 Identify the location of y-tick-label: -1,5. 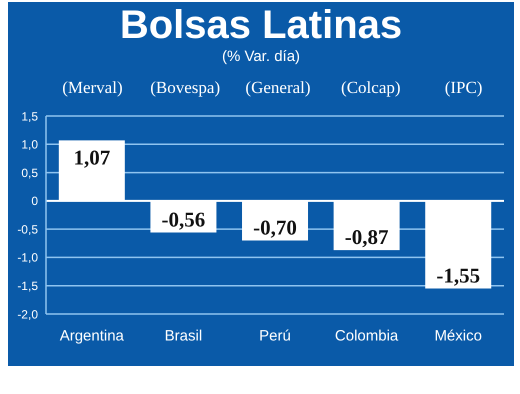
(27, 285).